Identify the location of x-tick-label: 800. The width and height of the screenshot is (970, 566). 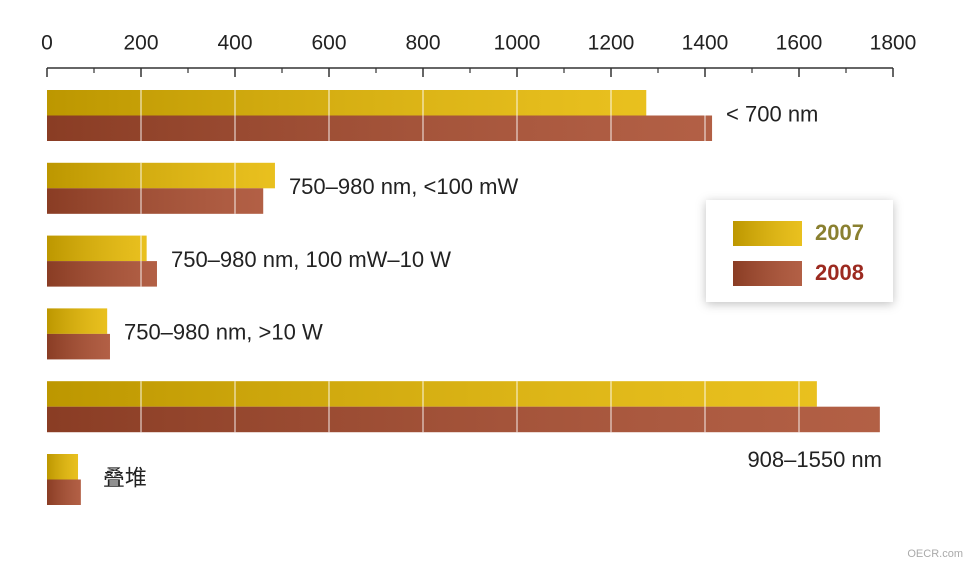
(422, 43).